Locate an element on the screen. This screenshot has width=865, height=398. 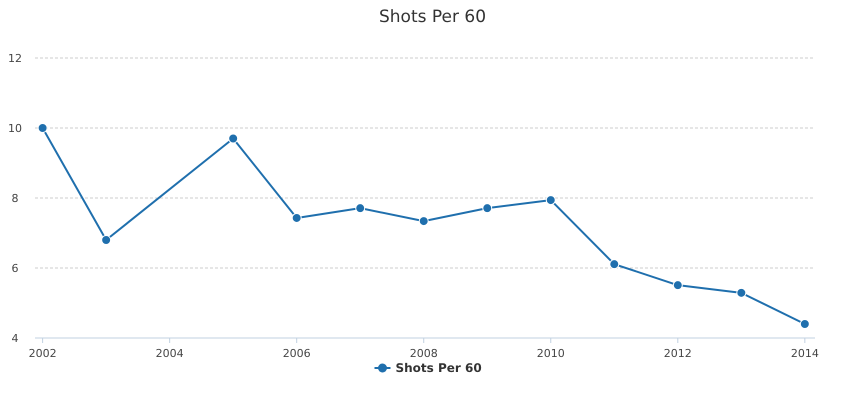
chart-title: Shots Per 60 is located at coordinates (432, 17).